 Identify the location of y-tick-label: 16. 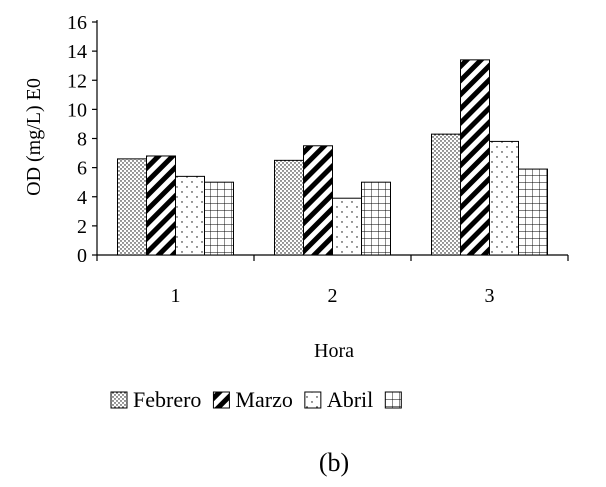
(77, 23).